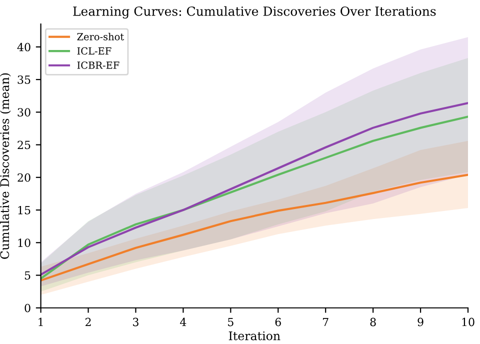 The width and height of the screenshot is (480, 344). What do you see at coordinates (98, 65) in the screenshot?
I see `legend-label: ICBR-EF` at bounding box center [98, 65].